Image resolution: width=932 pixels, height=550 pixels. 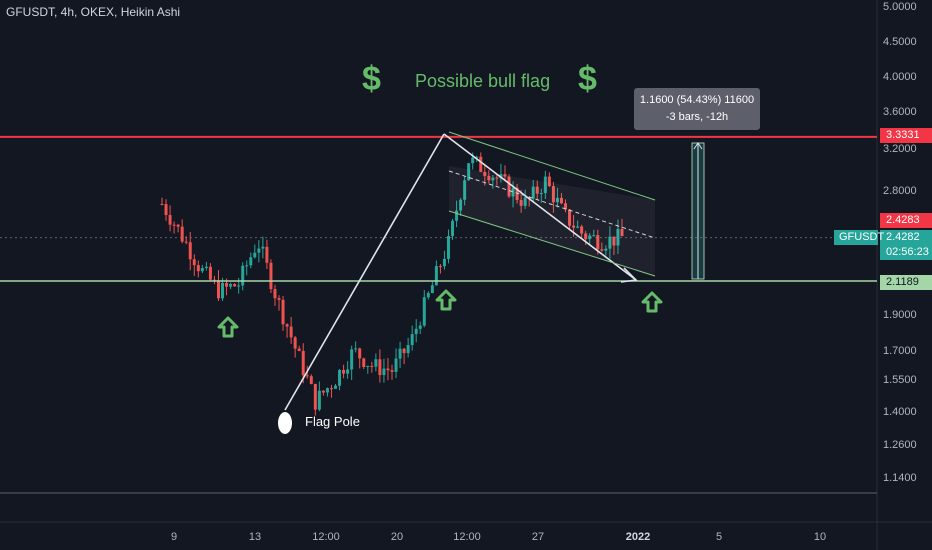 I want to click on measure-tooltip: 1.1600 (54.43%) 11600 -3 bars, -12h, so click(x=697, y=109).